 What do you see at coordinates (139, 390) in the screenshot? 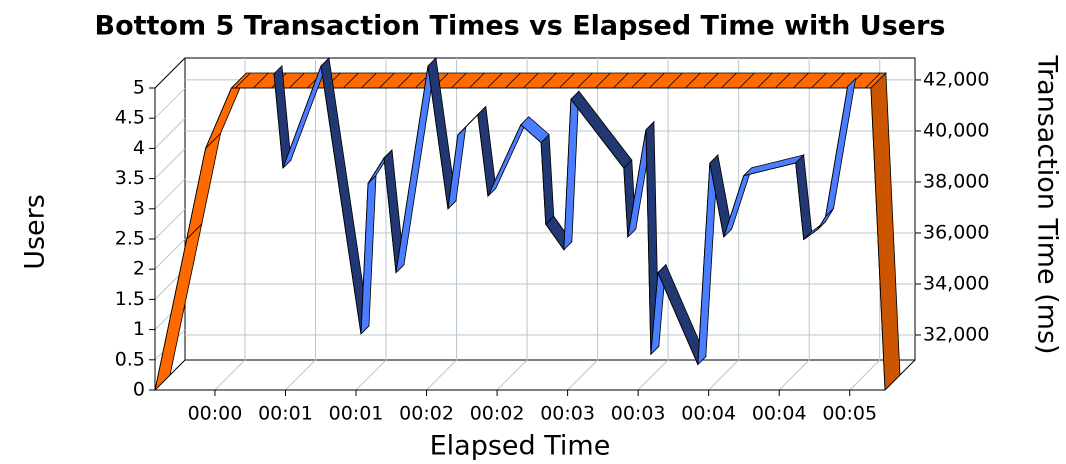
I see `y-tick-label: 0` at bounding box center [139, 390].